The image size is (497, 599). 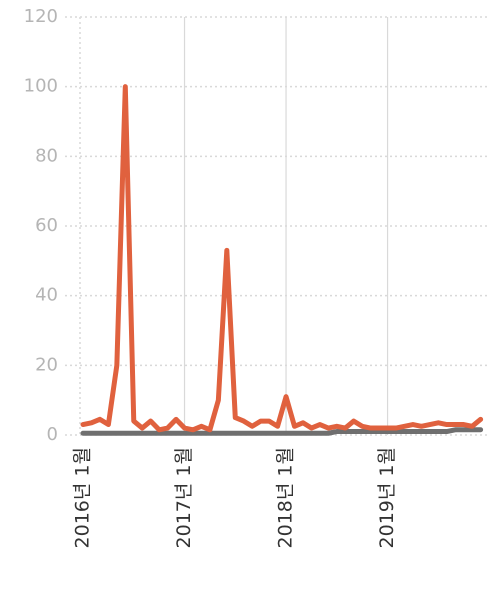 I want to click on x-tick-label: 2016년 1월, so click(x=83, y=497).